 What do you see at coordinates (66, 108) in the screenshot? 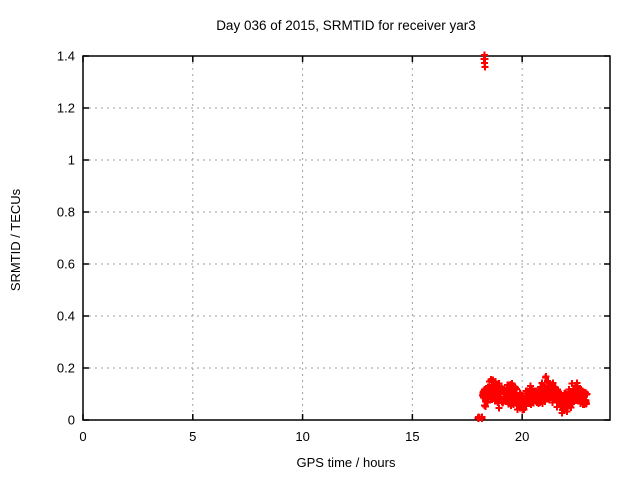
I see `y-tick-label: 1.2` at bounding box center [66, 108].